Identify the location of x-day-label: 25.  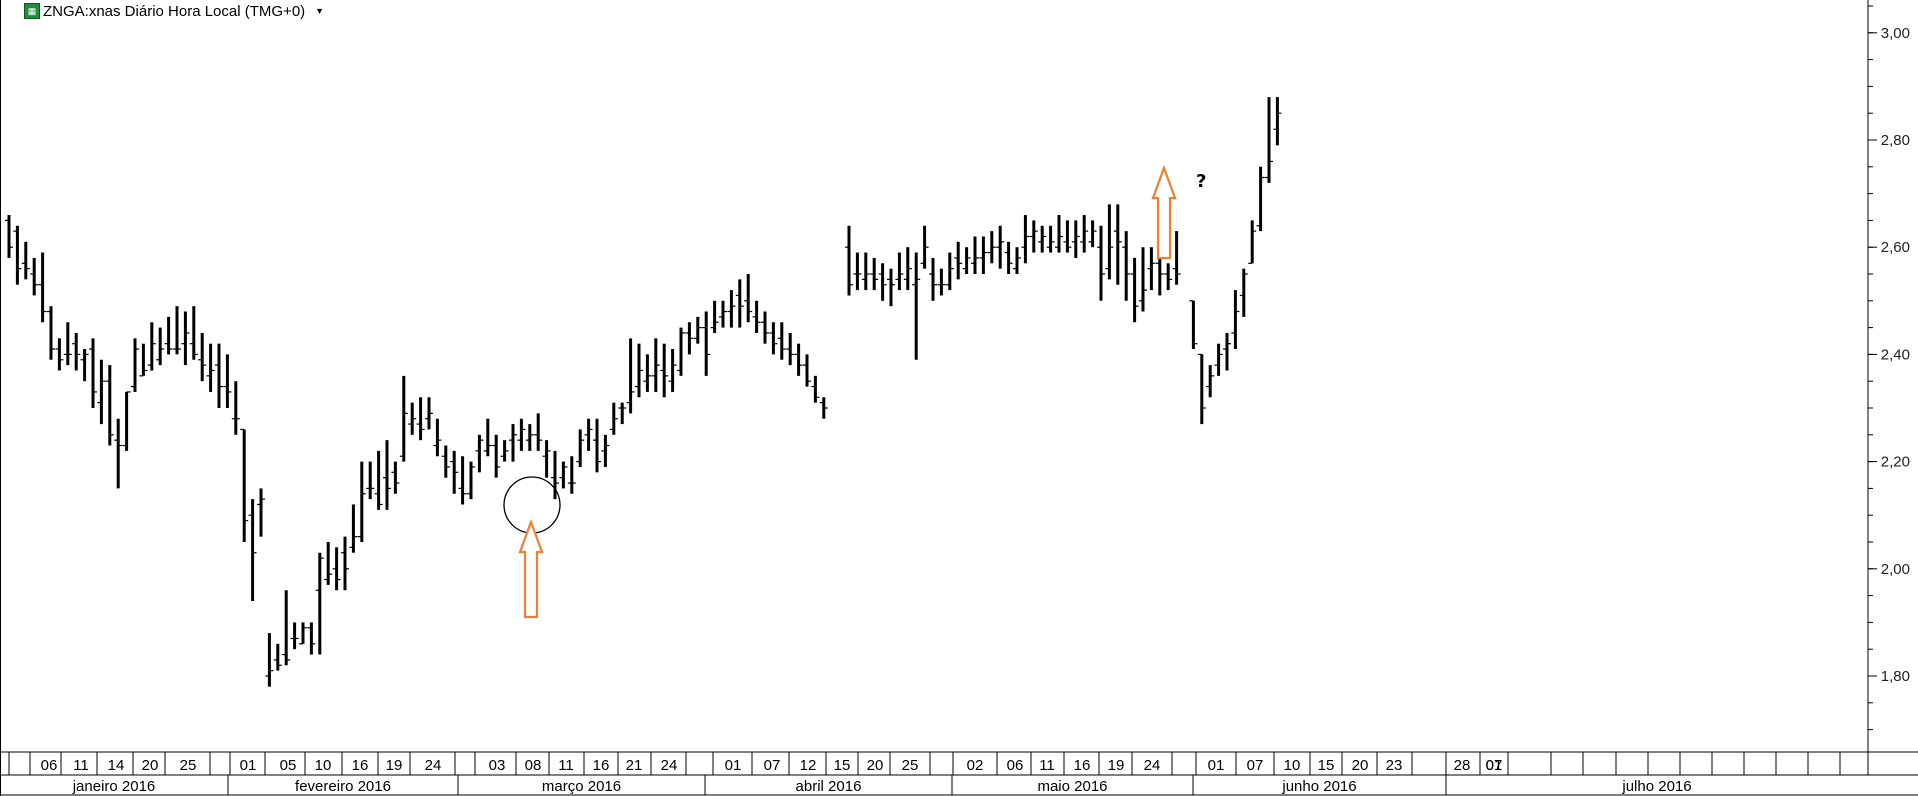
(910, 765).